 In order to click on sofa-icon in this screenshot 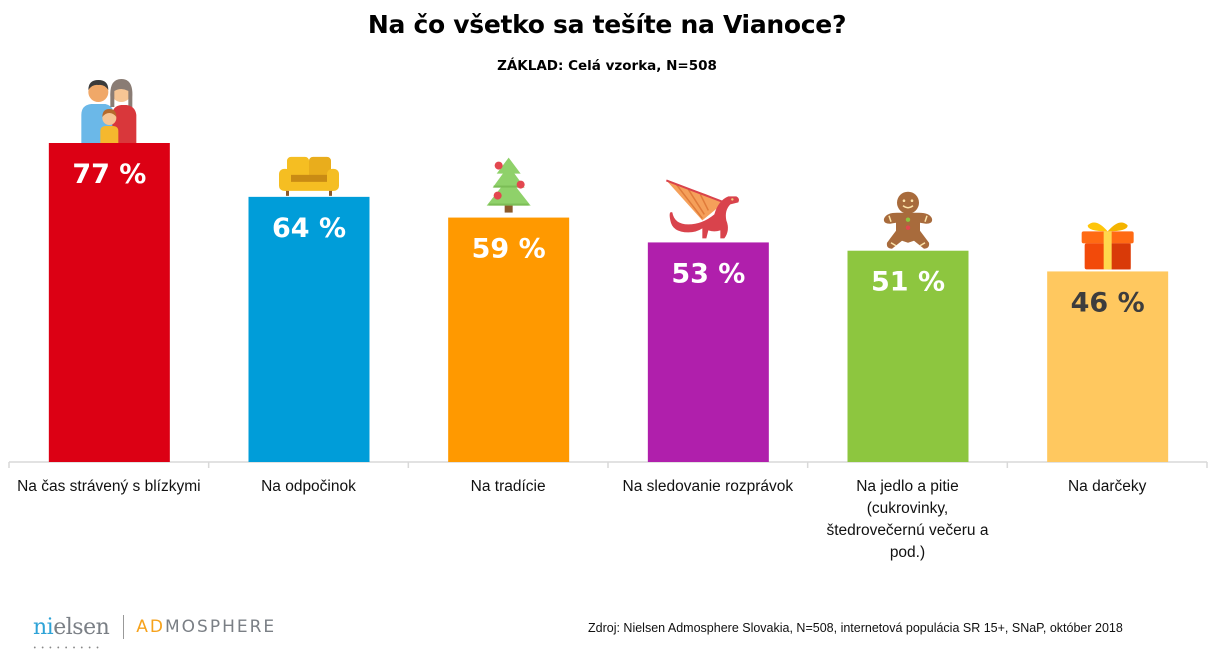, I will do `click(309, 176)`.